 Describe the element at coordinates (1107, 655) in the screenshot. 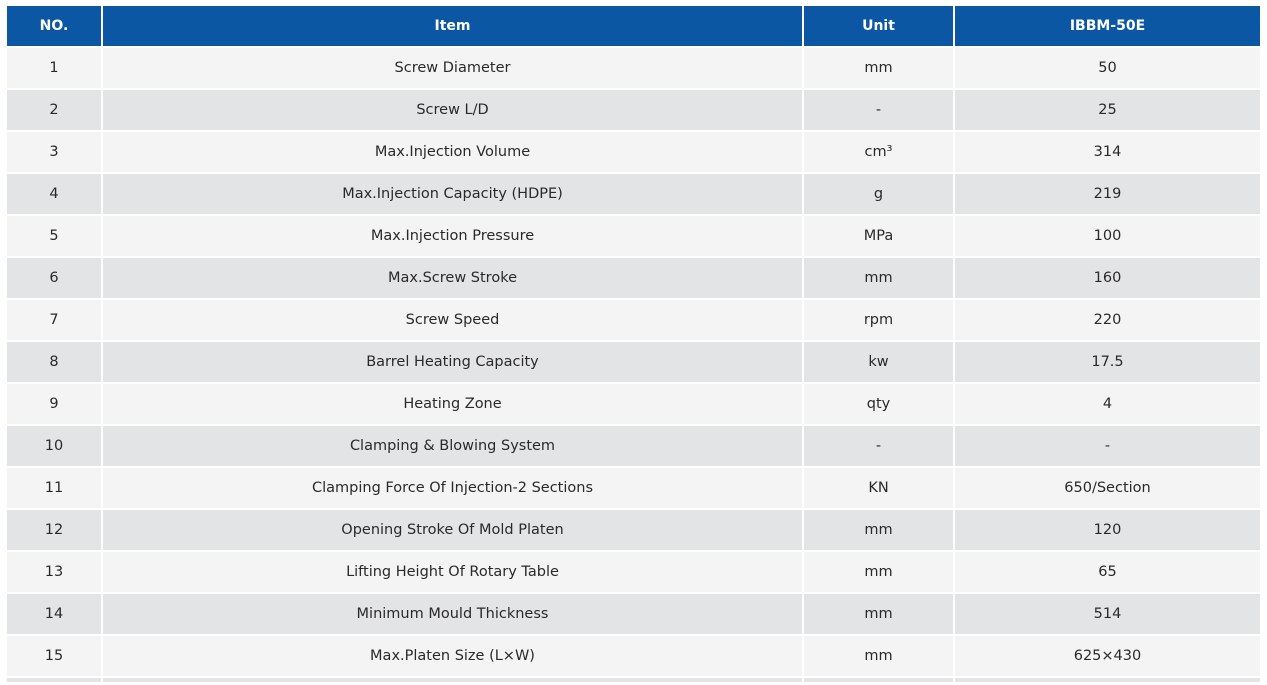

I see `cell-value: 625×430` at that location.